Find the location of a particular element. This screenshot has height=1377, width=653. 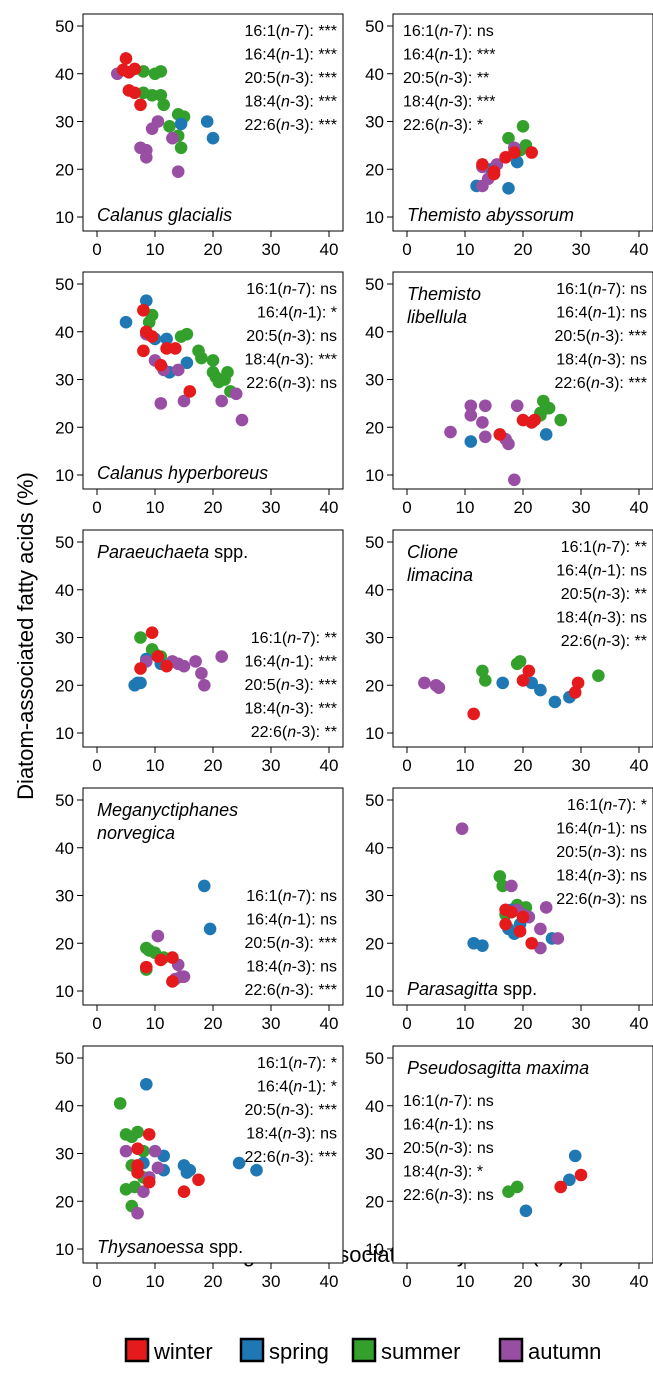

species-title: Thysanoessa spp. is located at coordinates (170, 1247).